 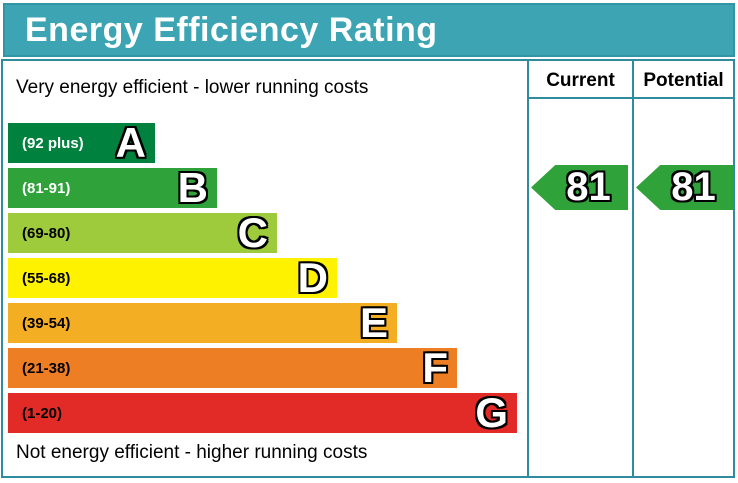 I want to click on potential-column-header: Potential, so click(x=683, y=80).